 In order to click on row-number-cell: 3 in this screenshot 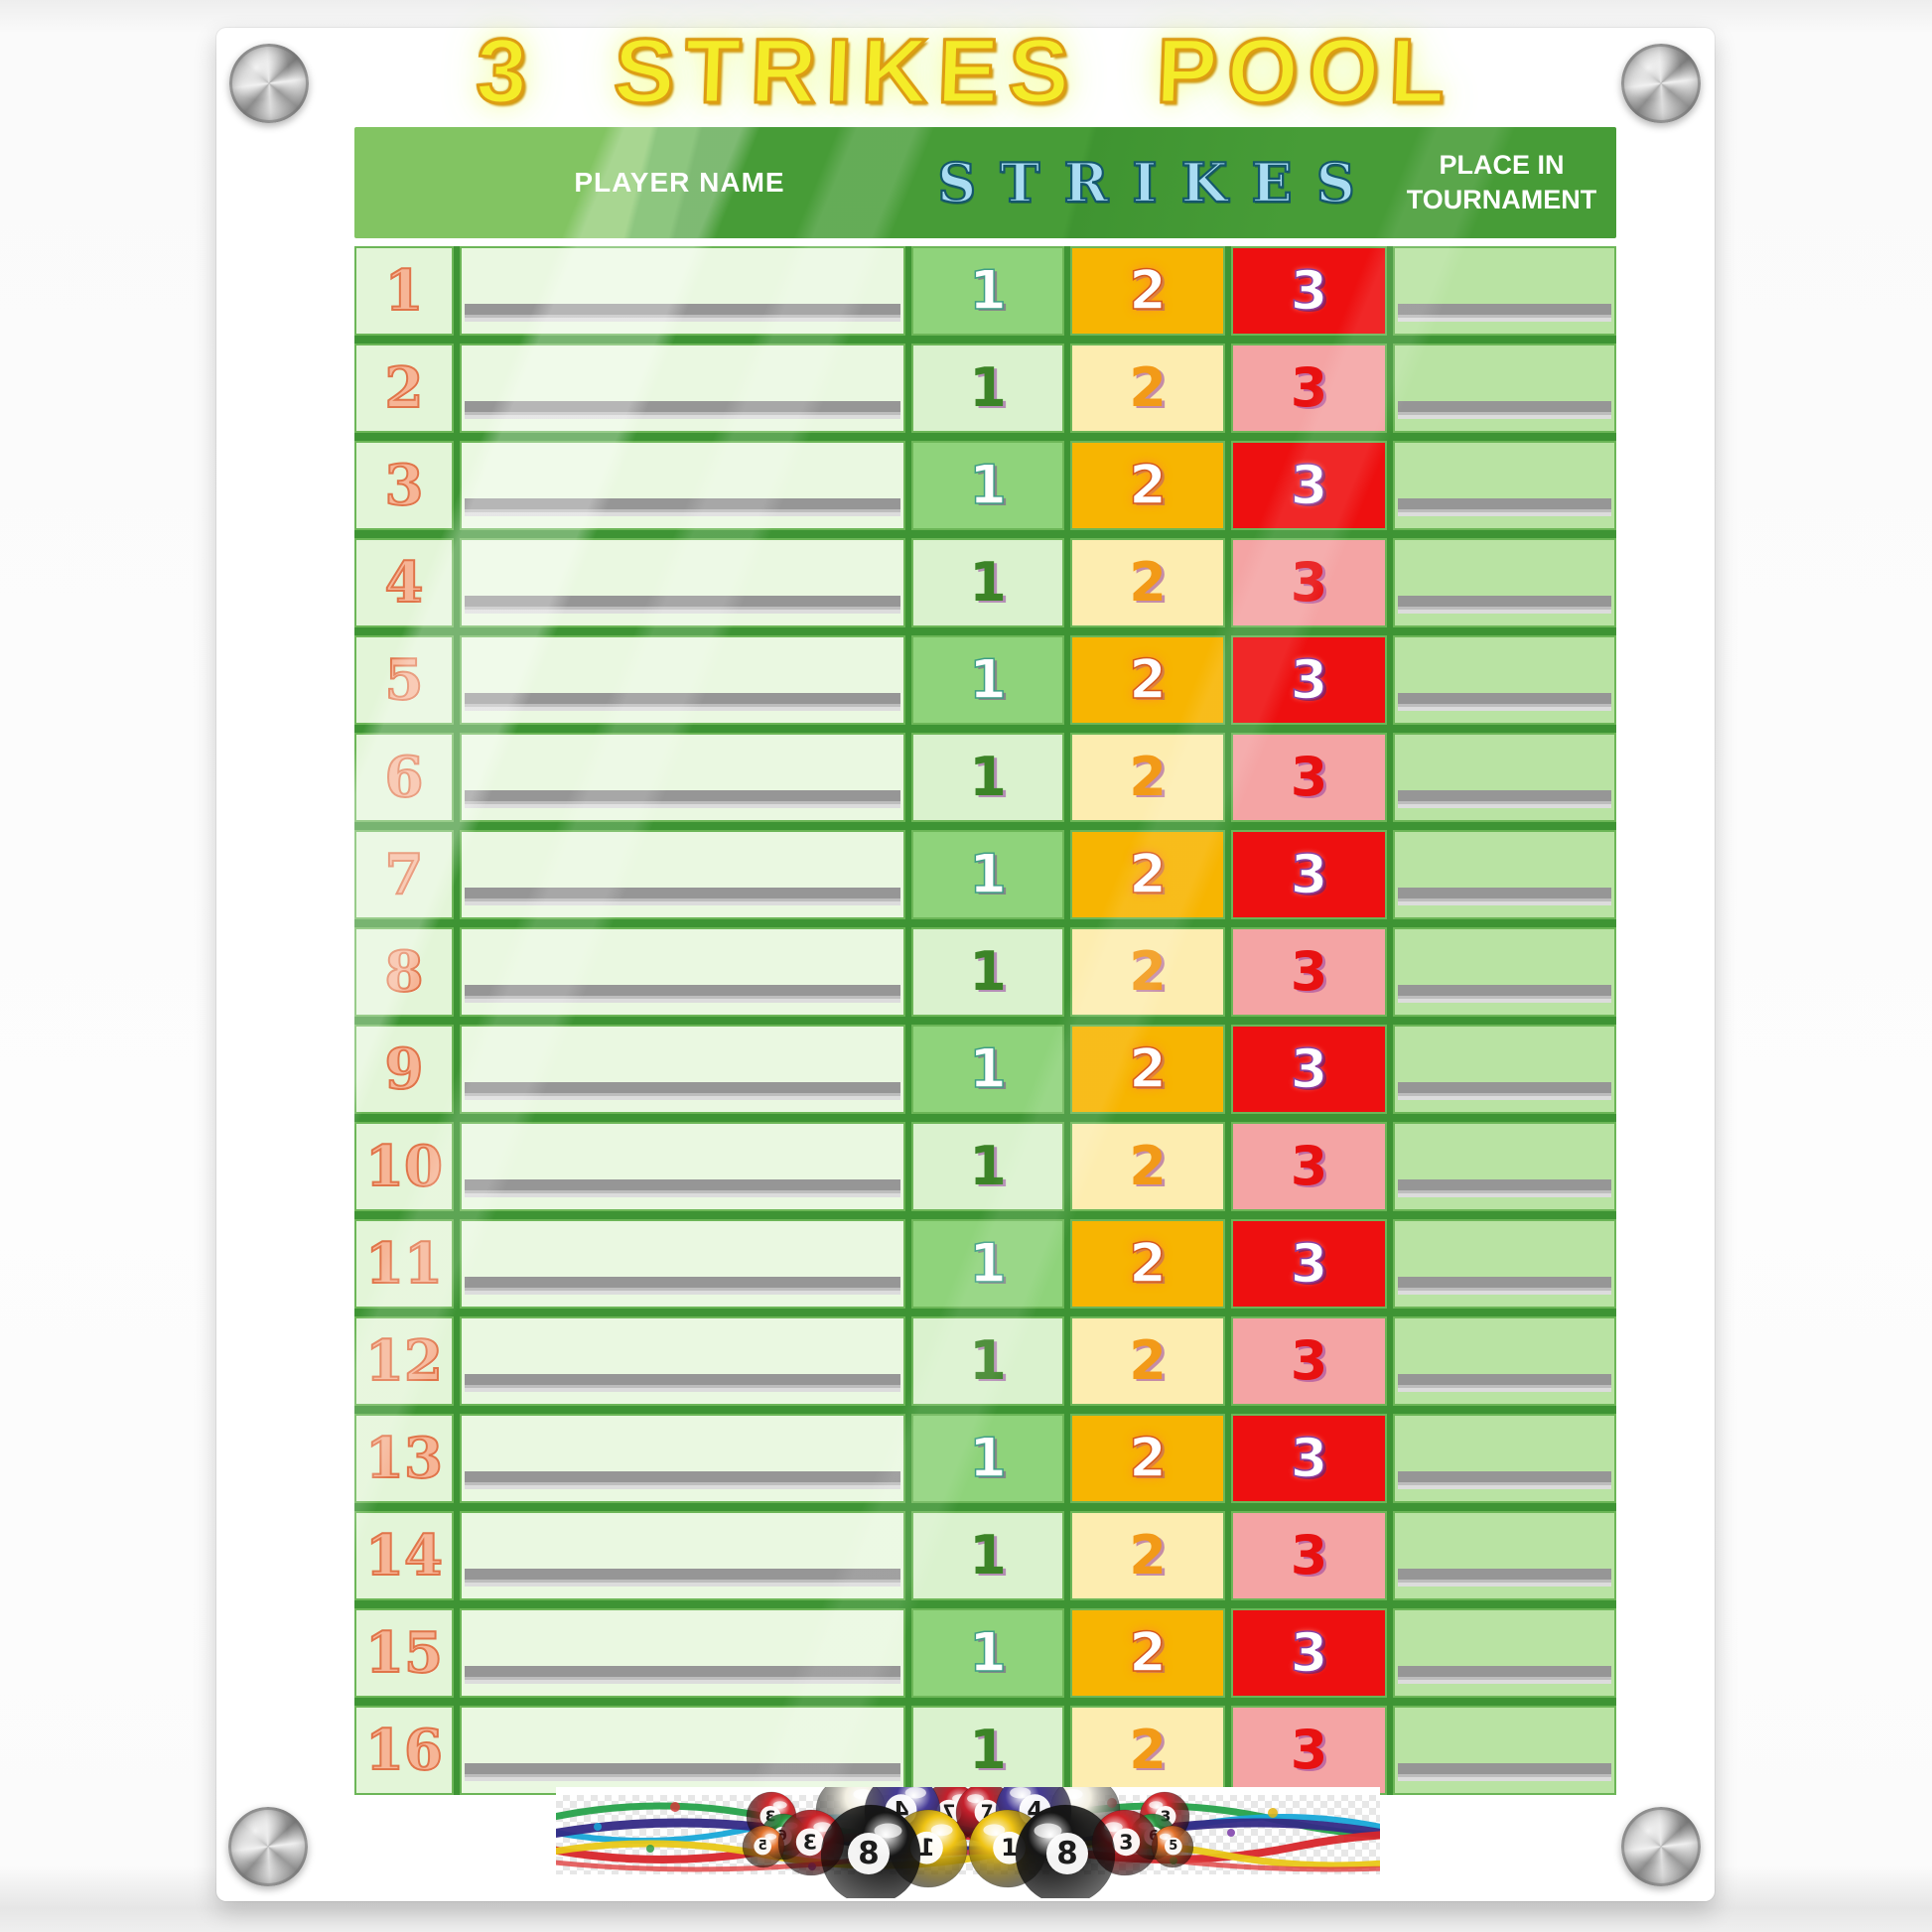, I will do `click(404, 486)`.